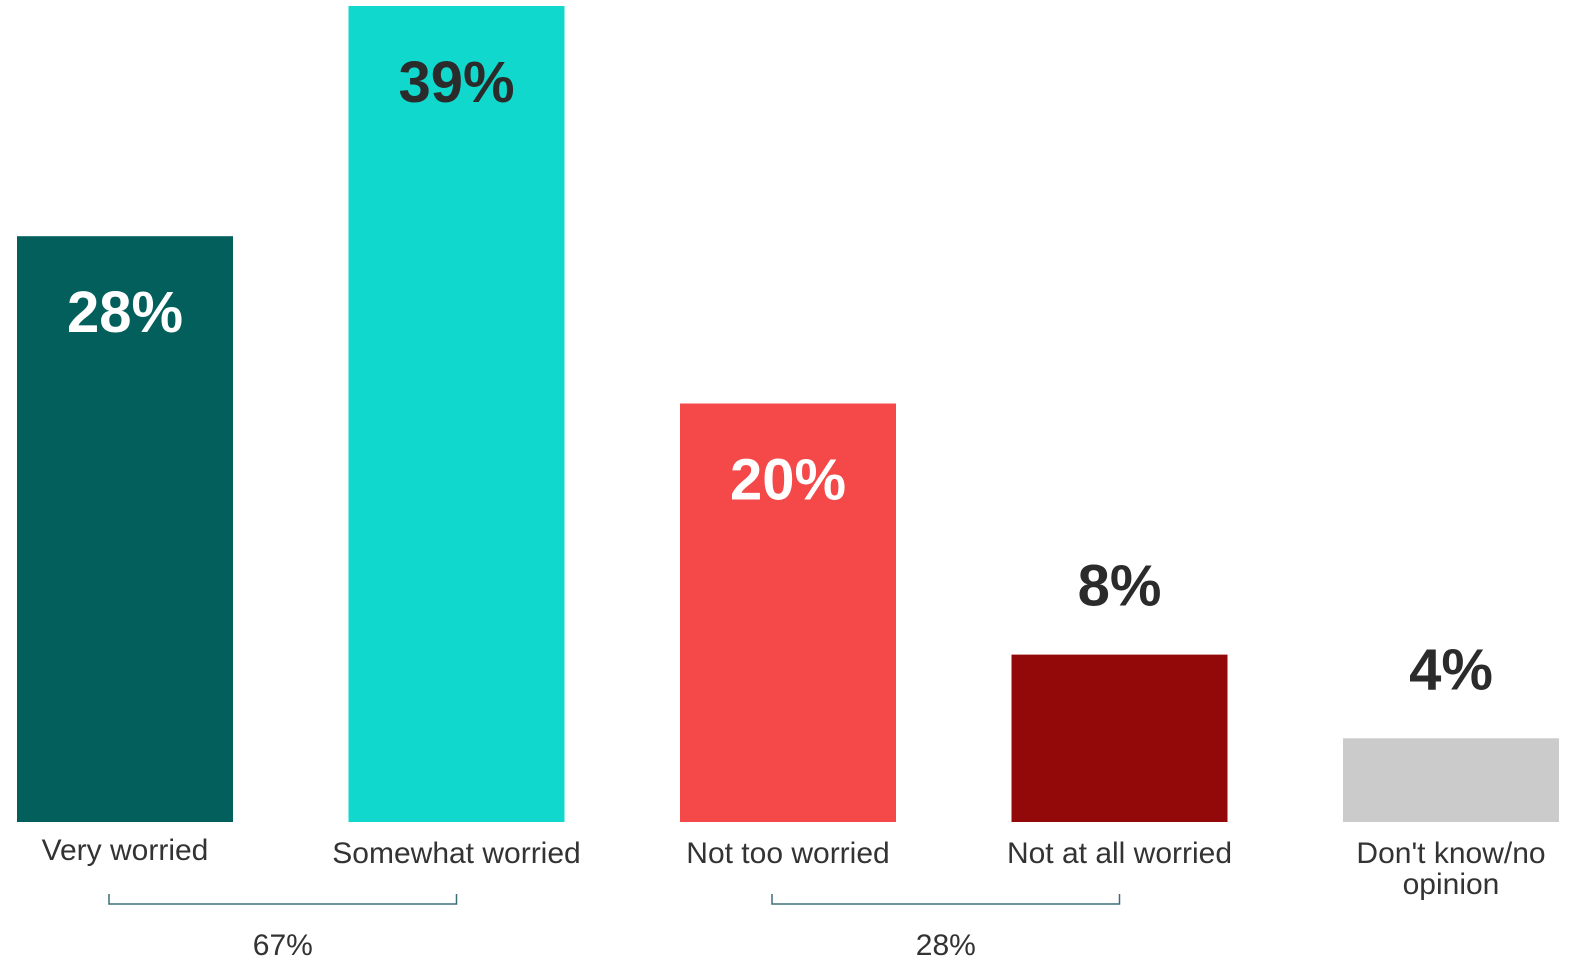  I want to click on category-label: Very worried, so click(125, 850).